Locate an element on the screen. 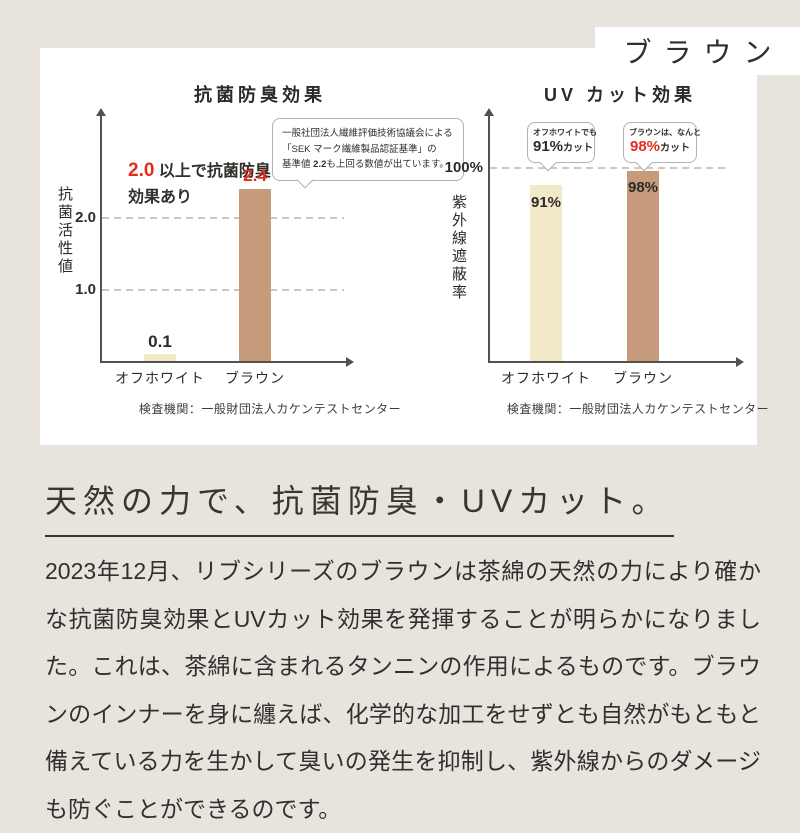 Image resolution: width=800 pixels, height=833 pixels. threshold-annotation: 2.0 以上で抗菌防臭 効果あり is located at coordinates (199, 184).